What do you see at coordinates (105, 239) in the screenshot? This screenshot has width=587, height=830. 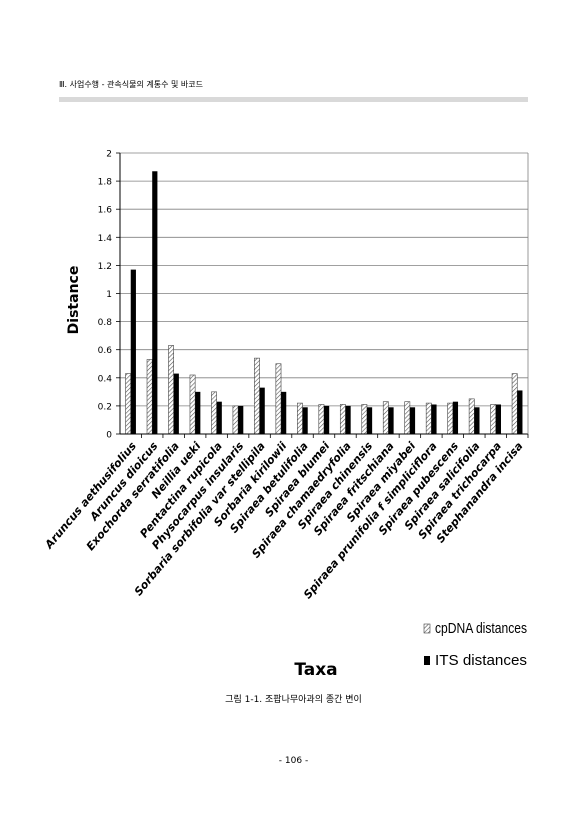 I see `y-tick-label: 1.4` at bounding box center [105, 239].